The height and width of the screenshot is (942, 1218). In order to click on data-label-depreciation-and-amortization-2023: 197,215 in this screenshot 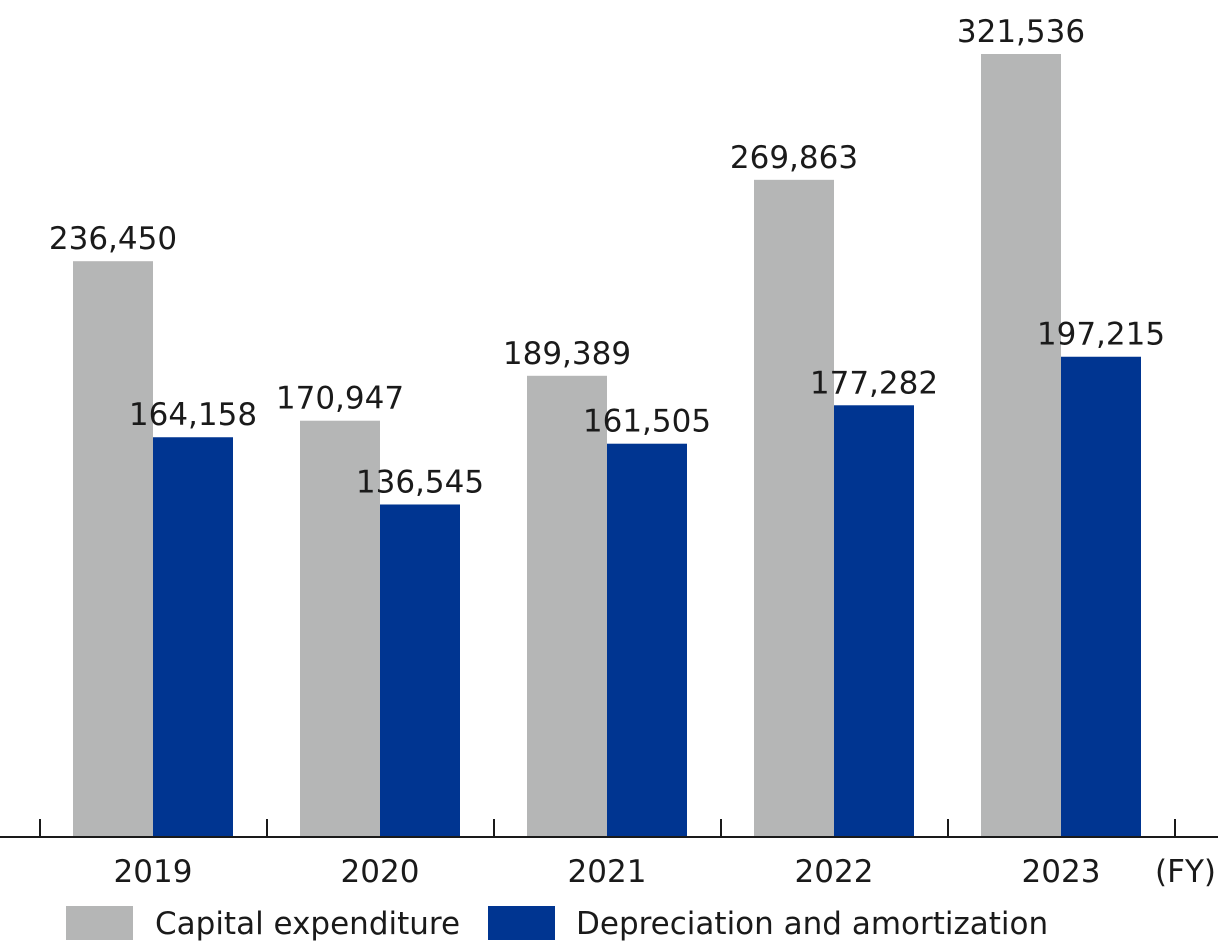, I will do `click(1101, 335)`.